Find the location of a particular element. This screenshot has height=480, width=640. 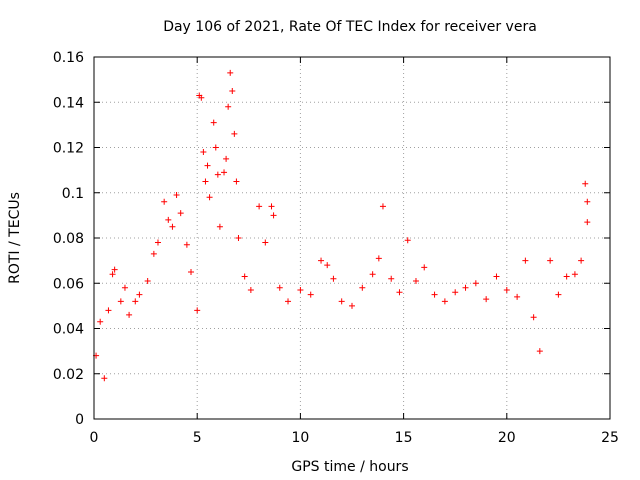

x-tick-label: 5 is located at coordinates (197, 438).